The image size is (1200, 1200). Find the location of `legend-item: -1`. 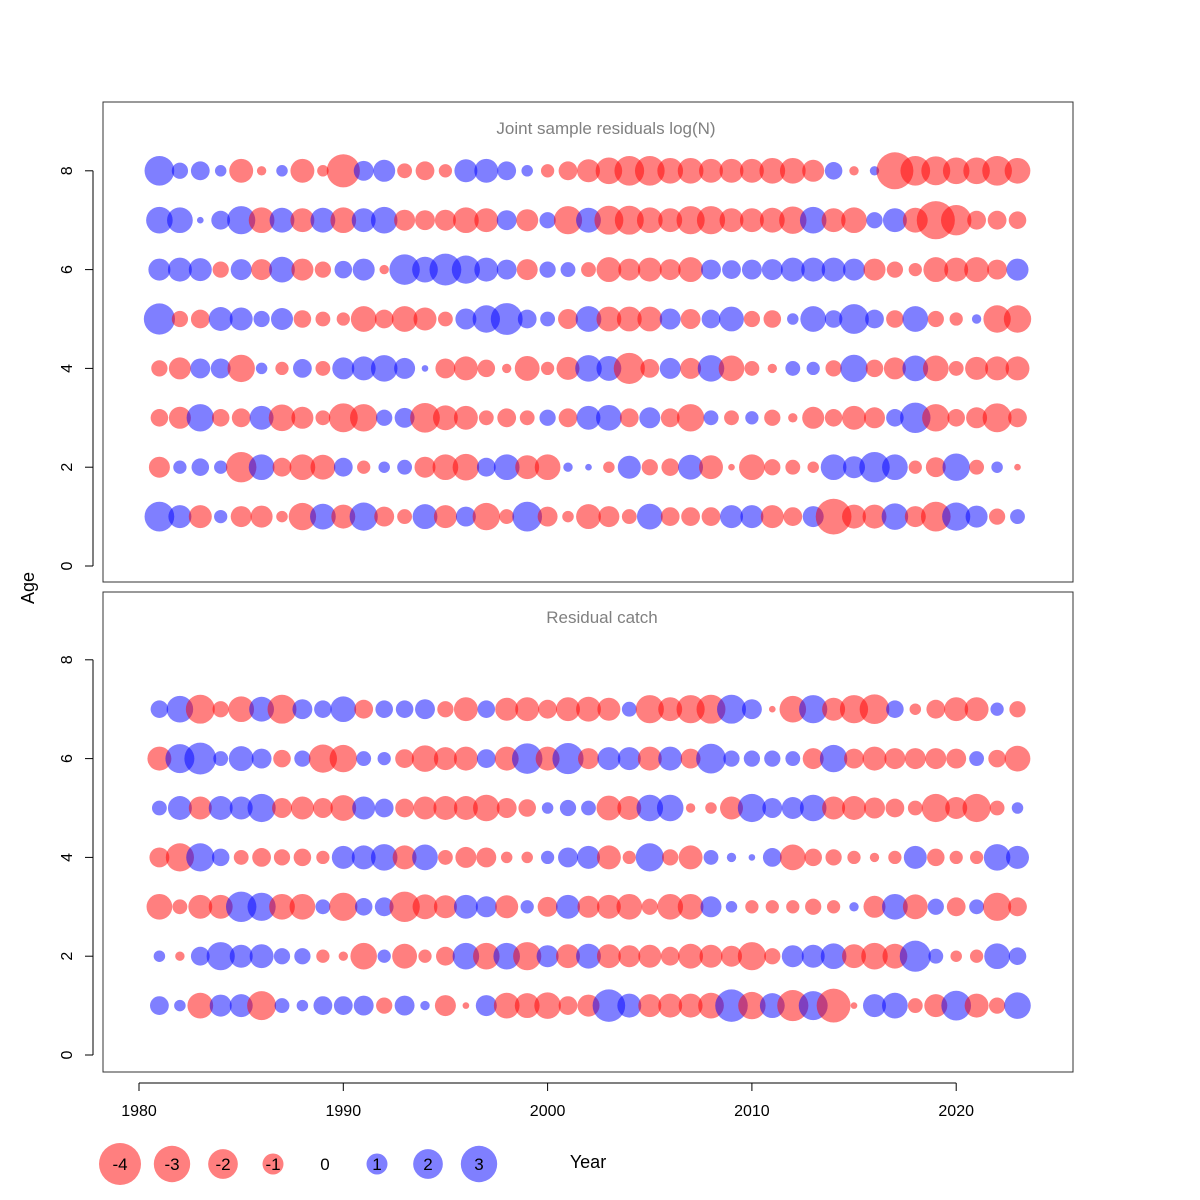

legend-item: -1 is located at coordinates (273, 1164).